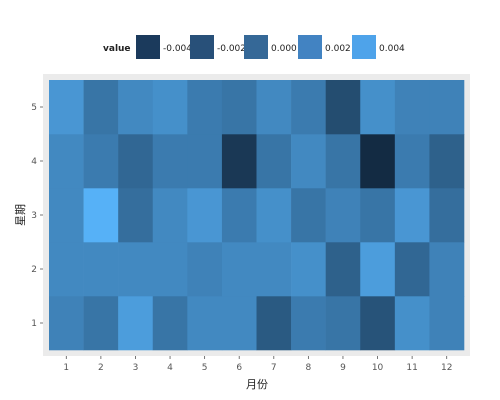 Image resolution: width=500 pixels, height=400 pixels. I want to click on x-tick-label: 10, so click(378, 368).